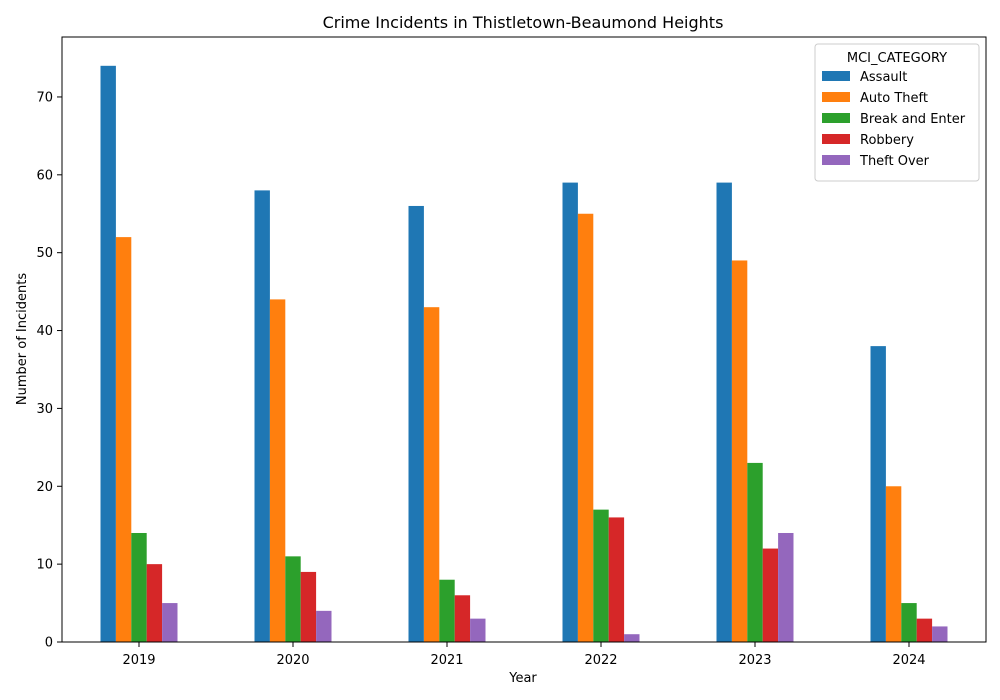  Describe the element at coordinates (308, 606) in the screenshot. I see `bar-robbery-2020` at that location.